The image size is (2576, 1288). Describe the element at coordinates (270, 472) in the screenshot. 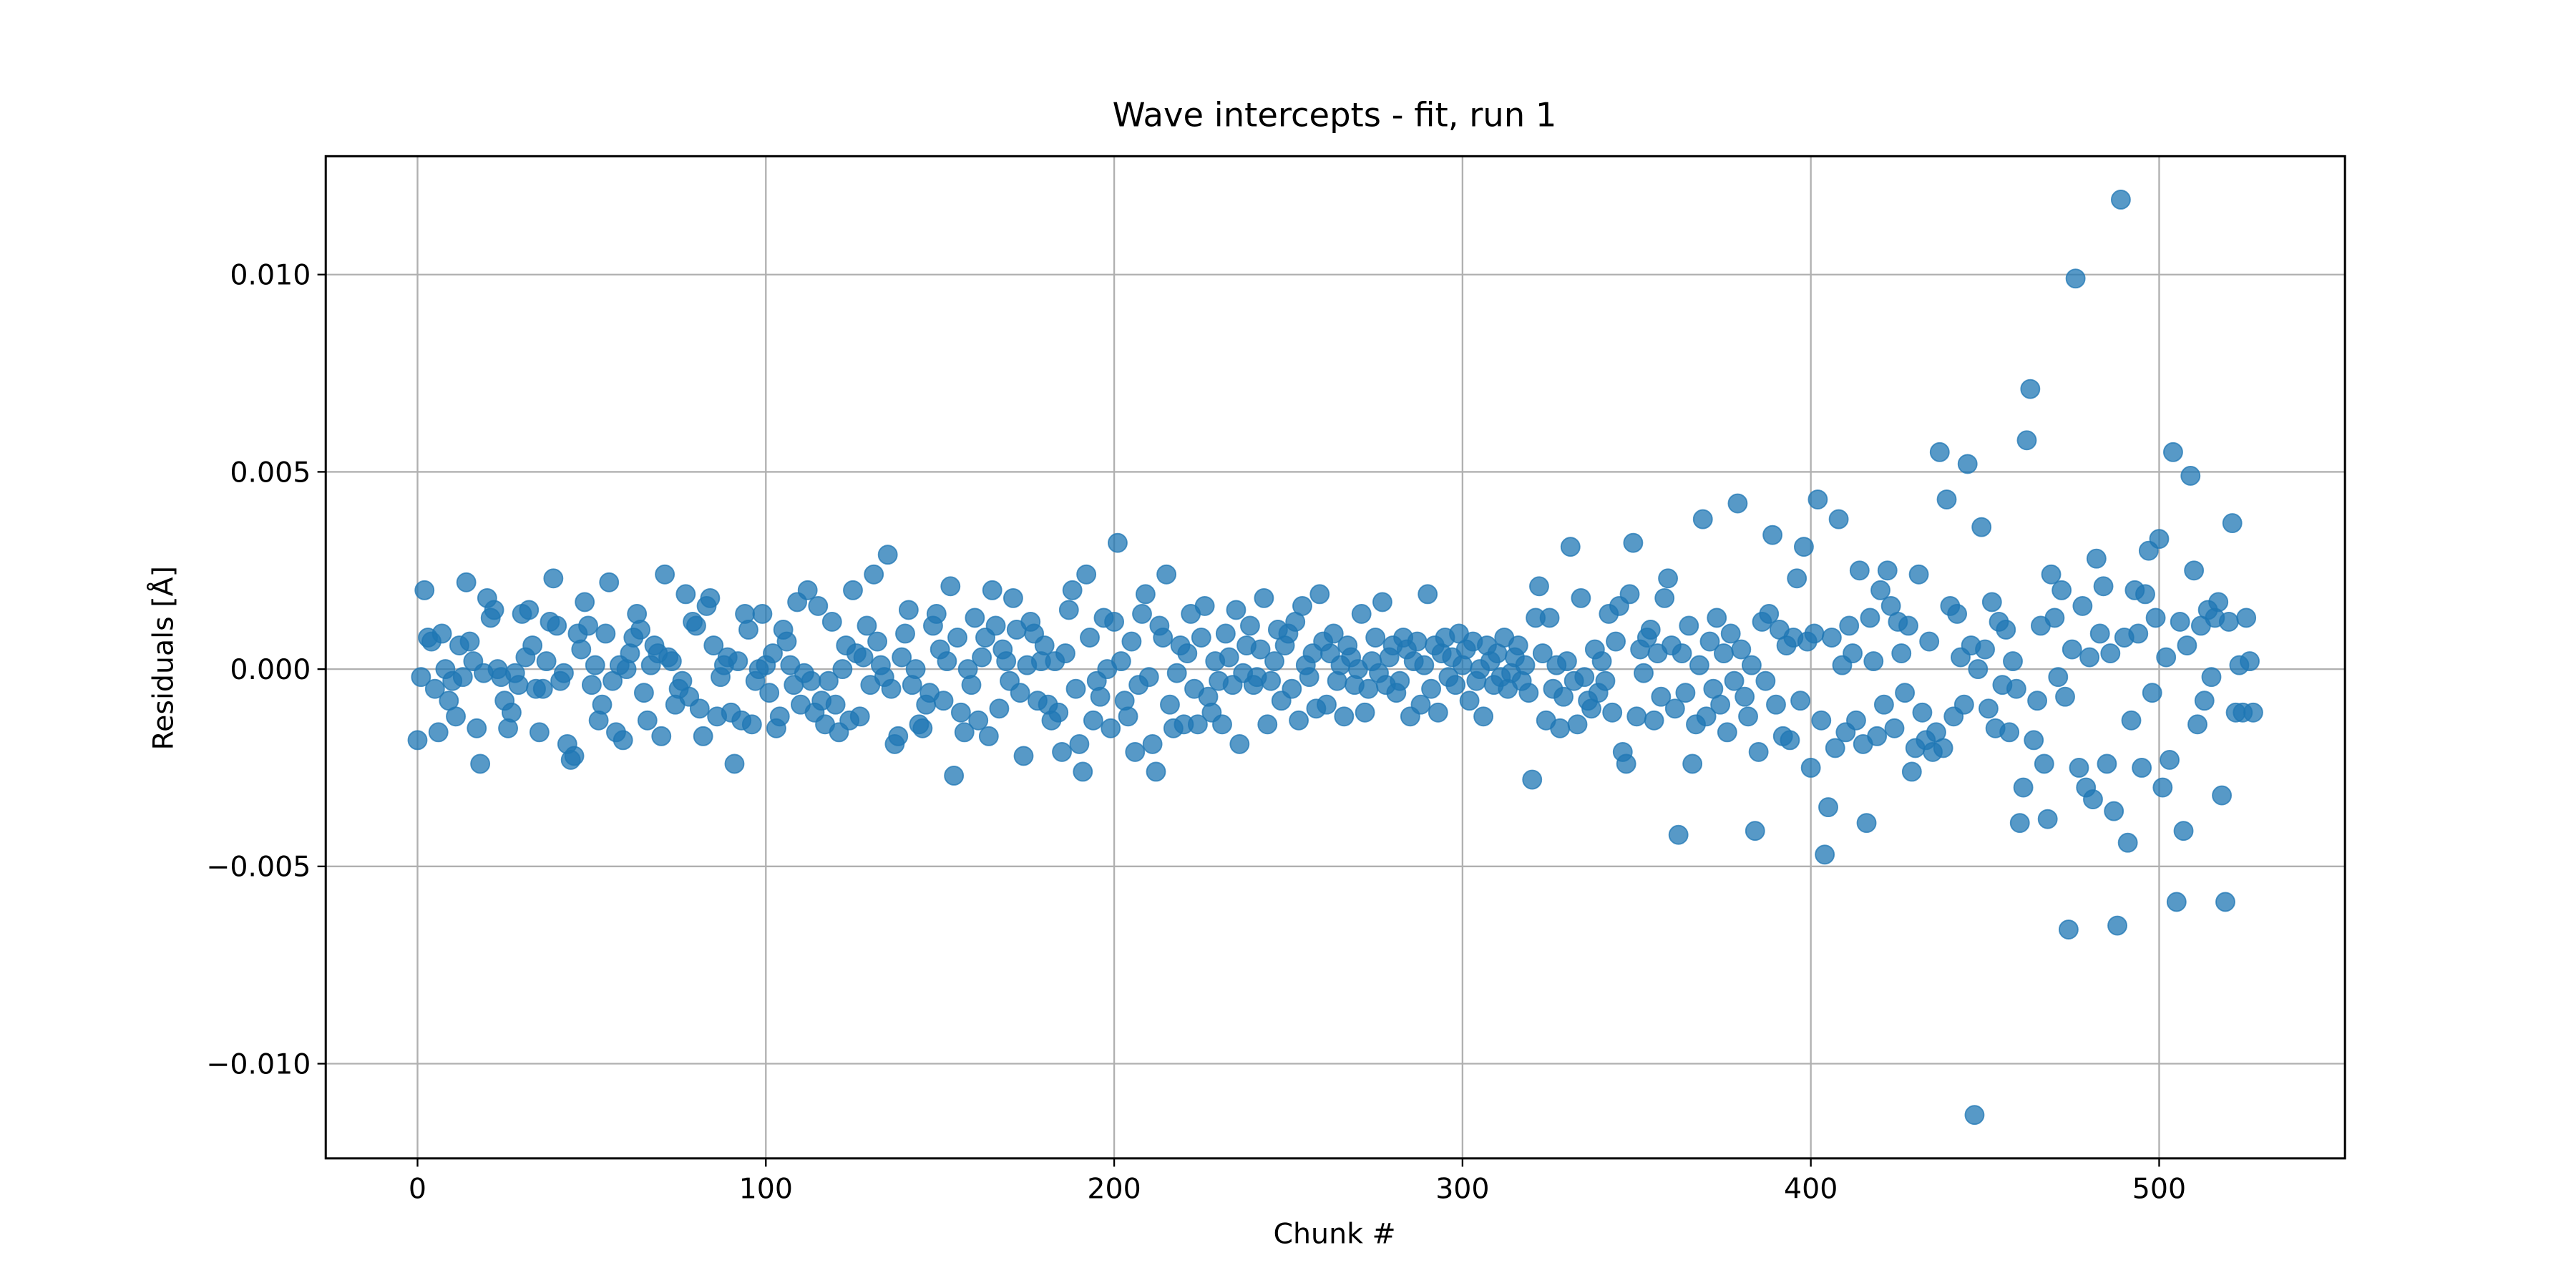

I see `y-tick-label: 0.005` at that location.